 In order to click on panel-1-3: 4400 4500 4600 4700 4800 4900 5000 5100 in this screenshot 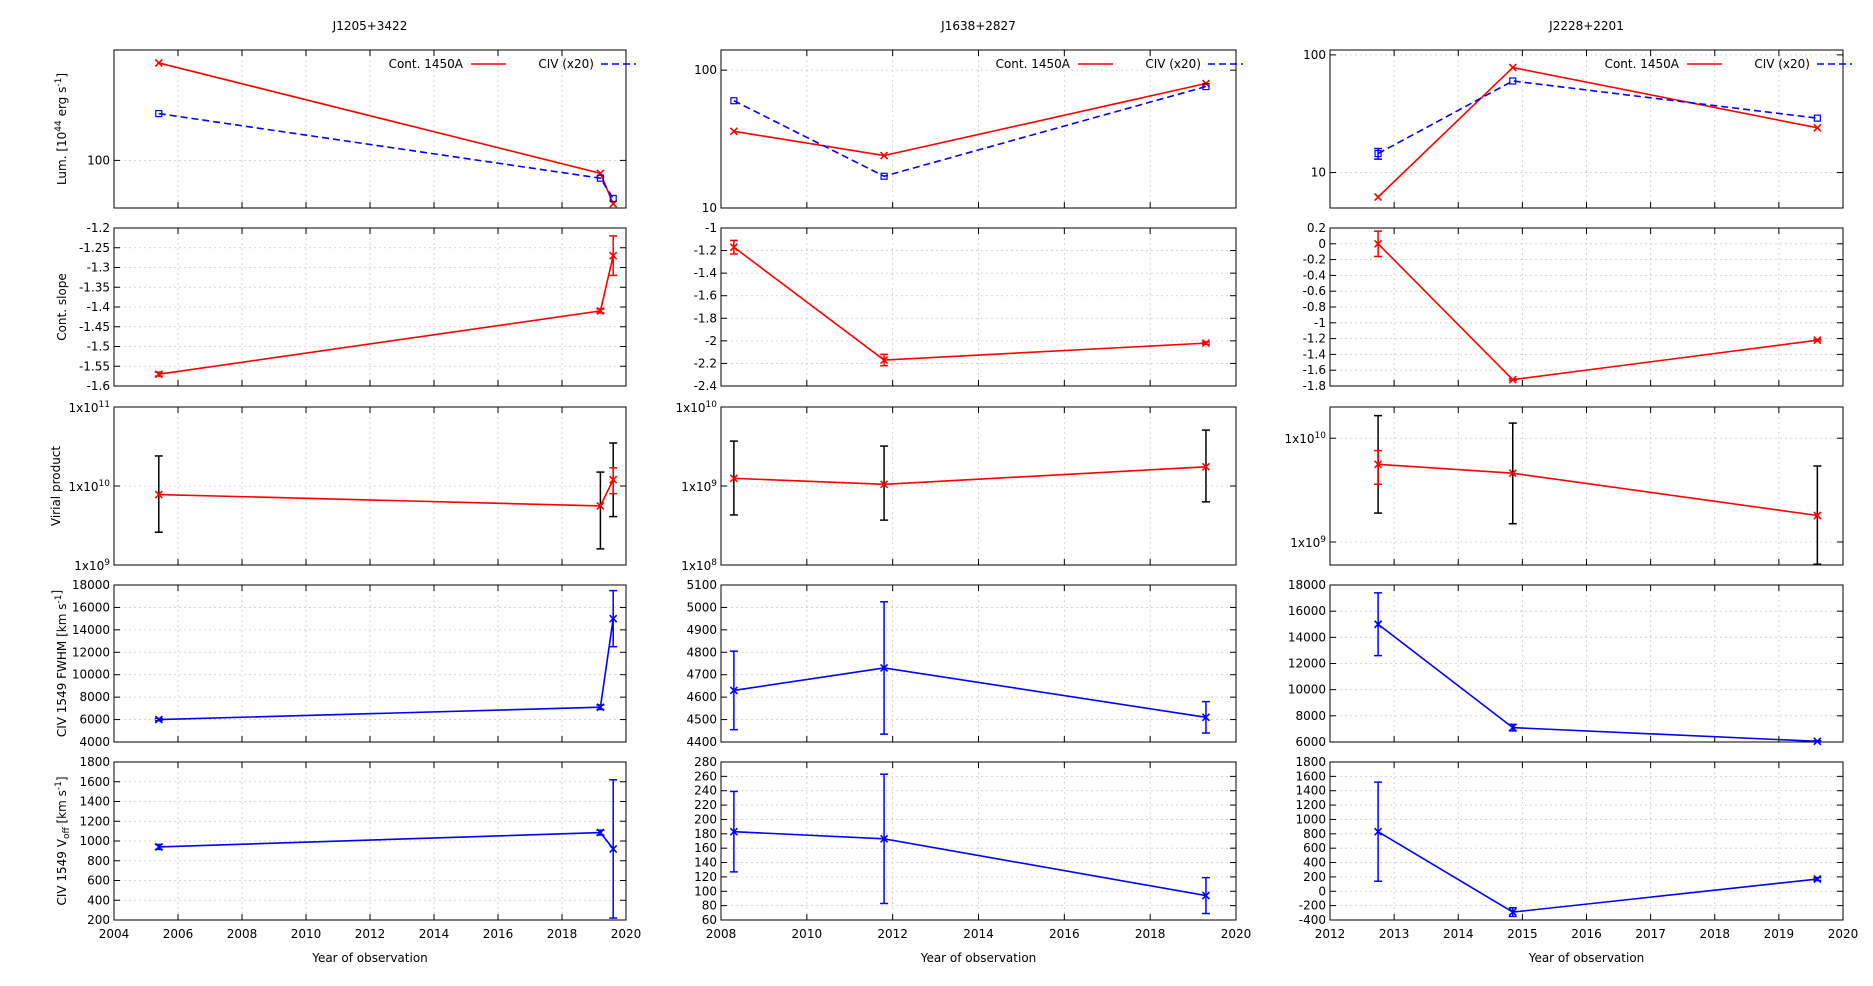, I will do `click(961, 663)`.